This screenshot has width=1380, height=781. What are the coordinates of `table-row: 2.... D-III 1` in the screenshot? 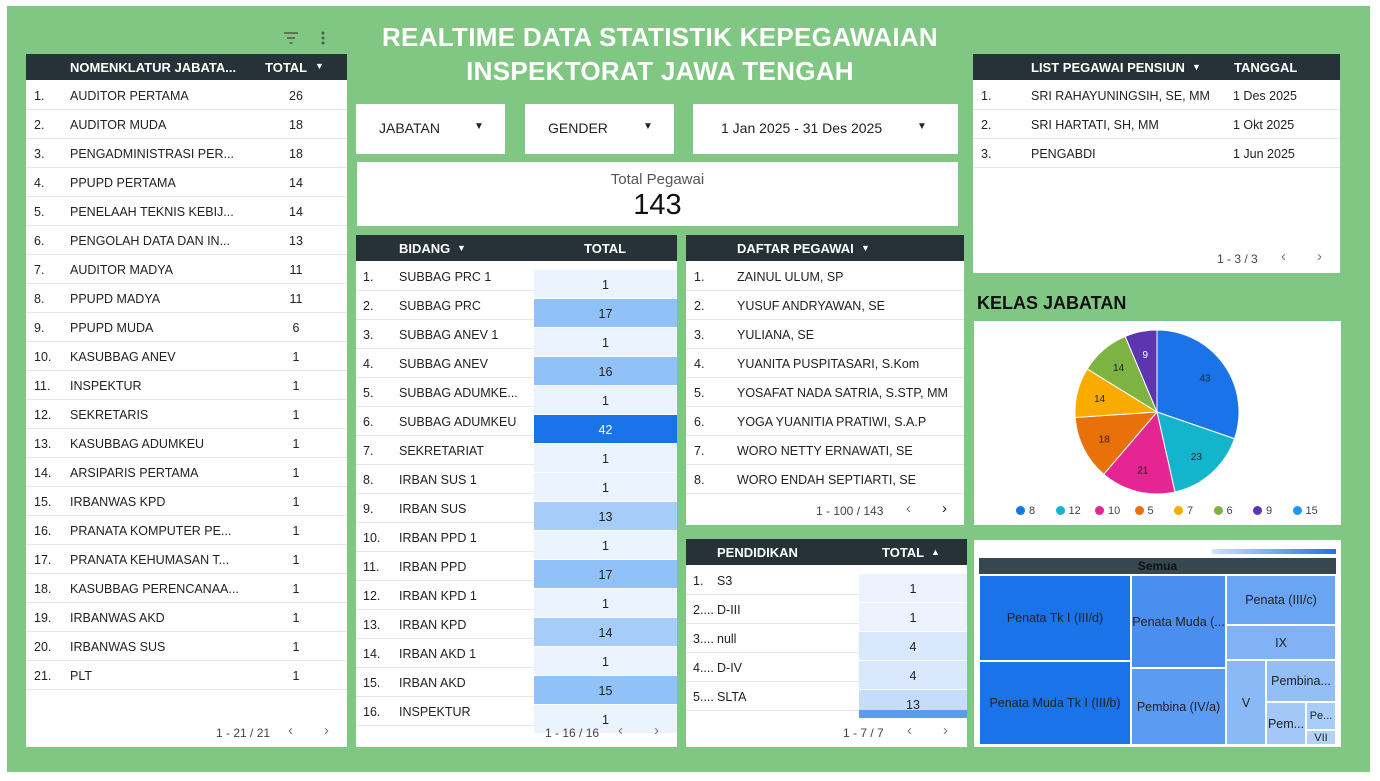 It's located at (826, 613).